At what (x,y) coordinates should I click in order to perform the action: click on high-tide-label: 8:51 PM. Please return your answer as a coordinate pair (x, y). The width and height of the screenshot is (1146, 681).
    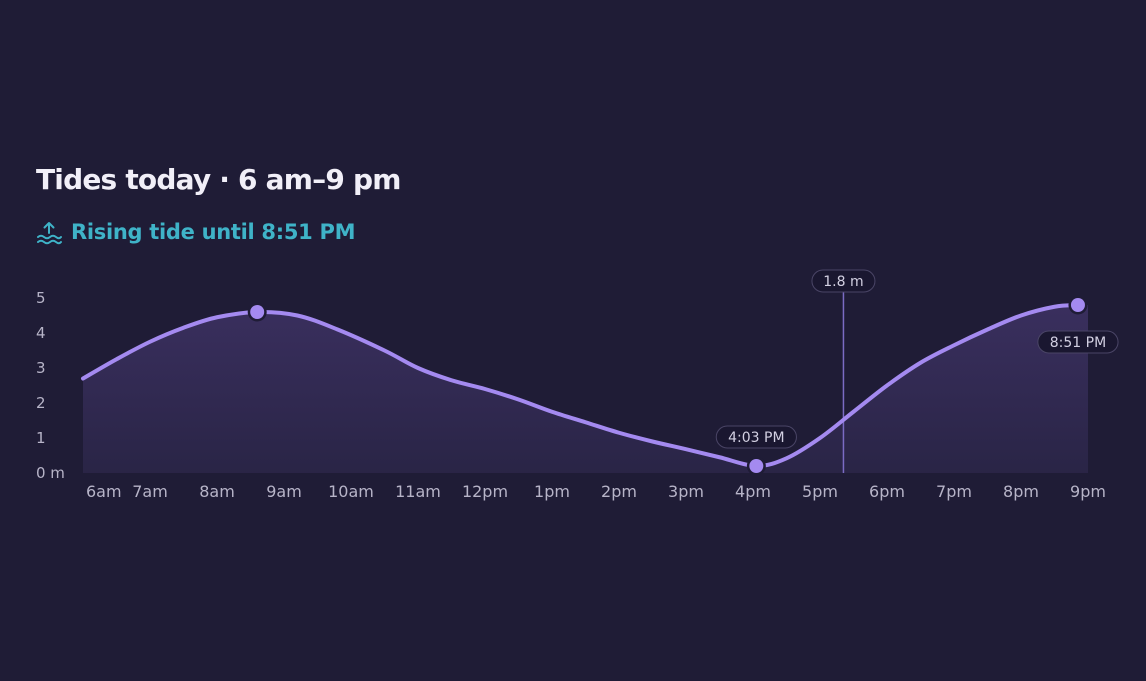
    Looking at the image, I should click on (1078, 342).